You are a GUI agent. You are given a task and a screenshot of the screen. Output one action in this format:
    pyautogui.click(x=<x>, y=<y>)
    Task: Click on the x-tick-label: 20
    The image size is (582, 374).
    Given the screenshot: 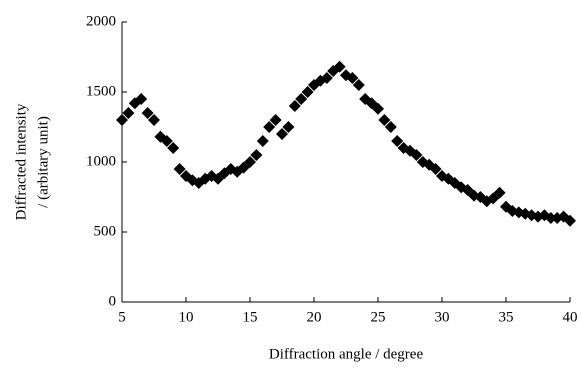 What is the action you would take?
    pyautogui.click(x=314, y=317)
    